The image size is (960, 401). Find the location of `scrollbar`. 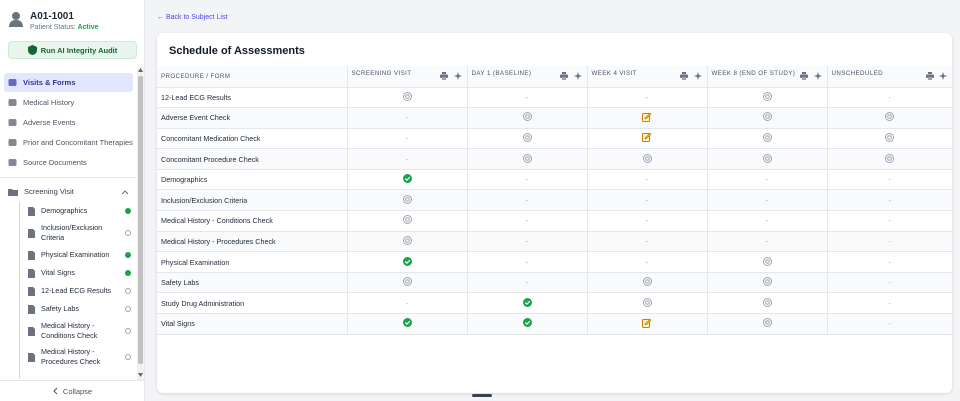

scrollbar is located at coordinates (140, 223).